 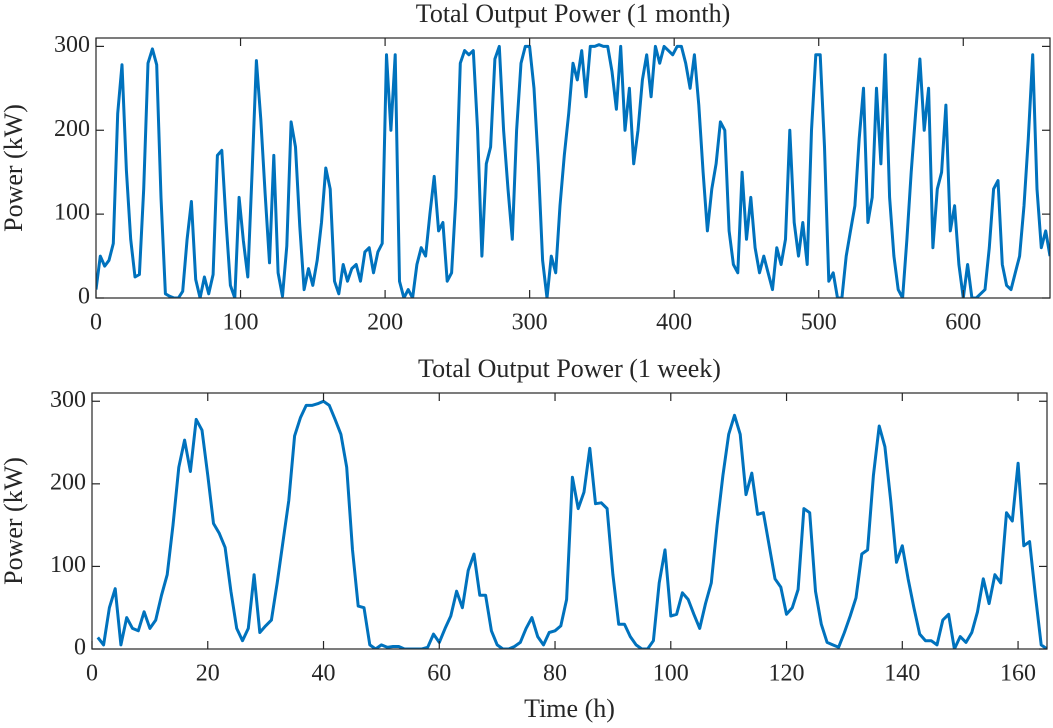 What do you see at coordinates (1018, 674) in the screenshot?
I see `x-tick-label: 160` at bounding box center [1018, 674].